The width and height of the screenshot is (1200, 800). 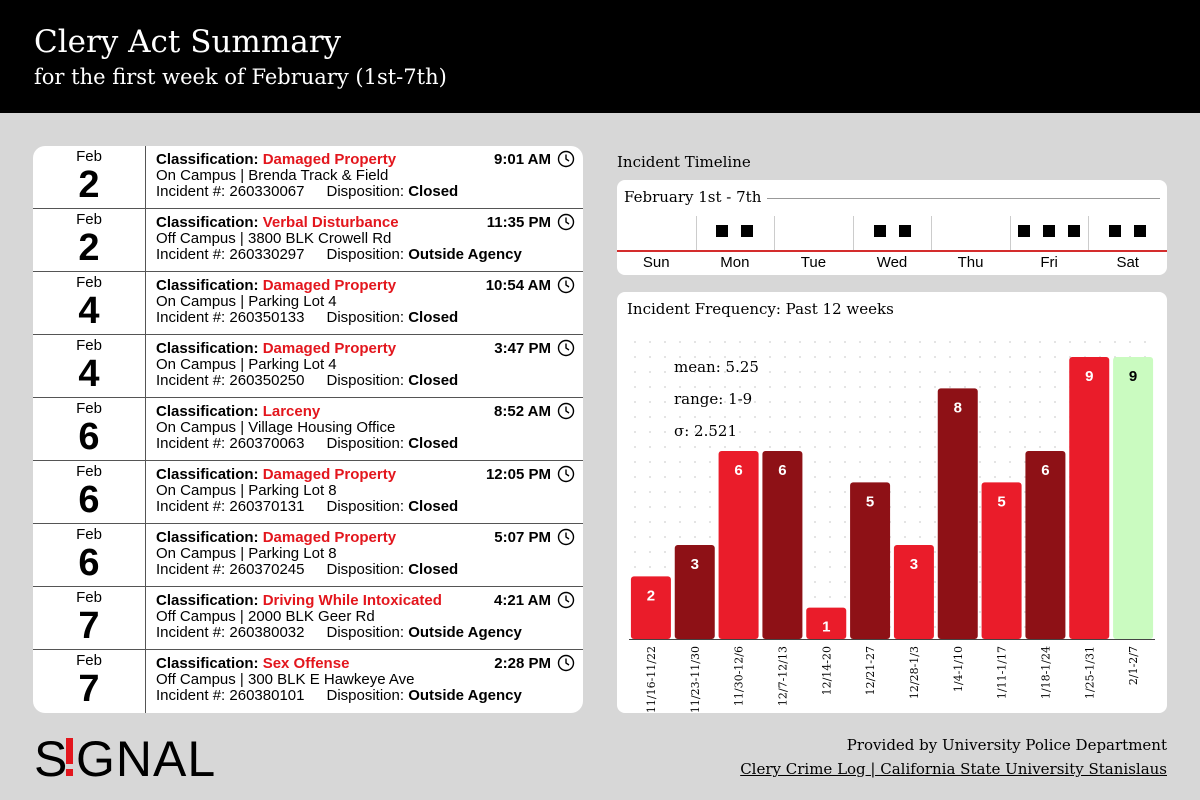 What do you see at coordinates (518, 285) in the screenshot?
I see `incident-time: 10:54 AM` at bounding box center [518, 285].